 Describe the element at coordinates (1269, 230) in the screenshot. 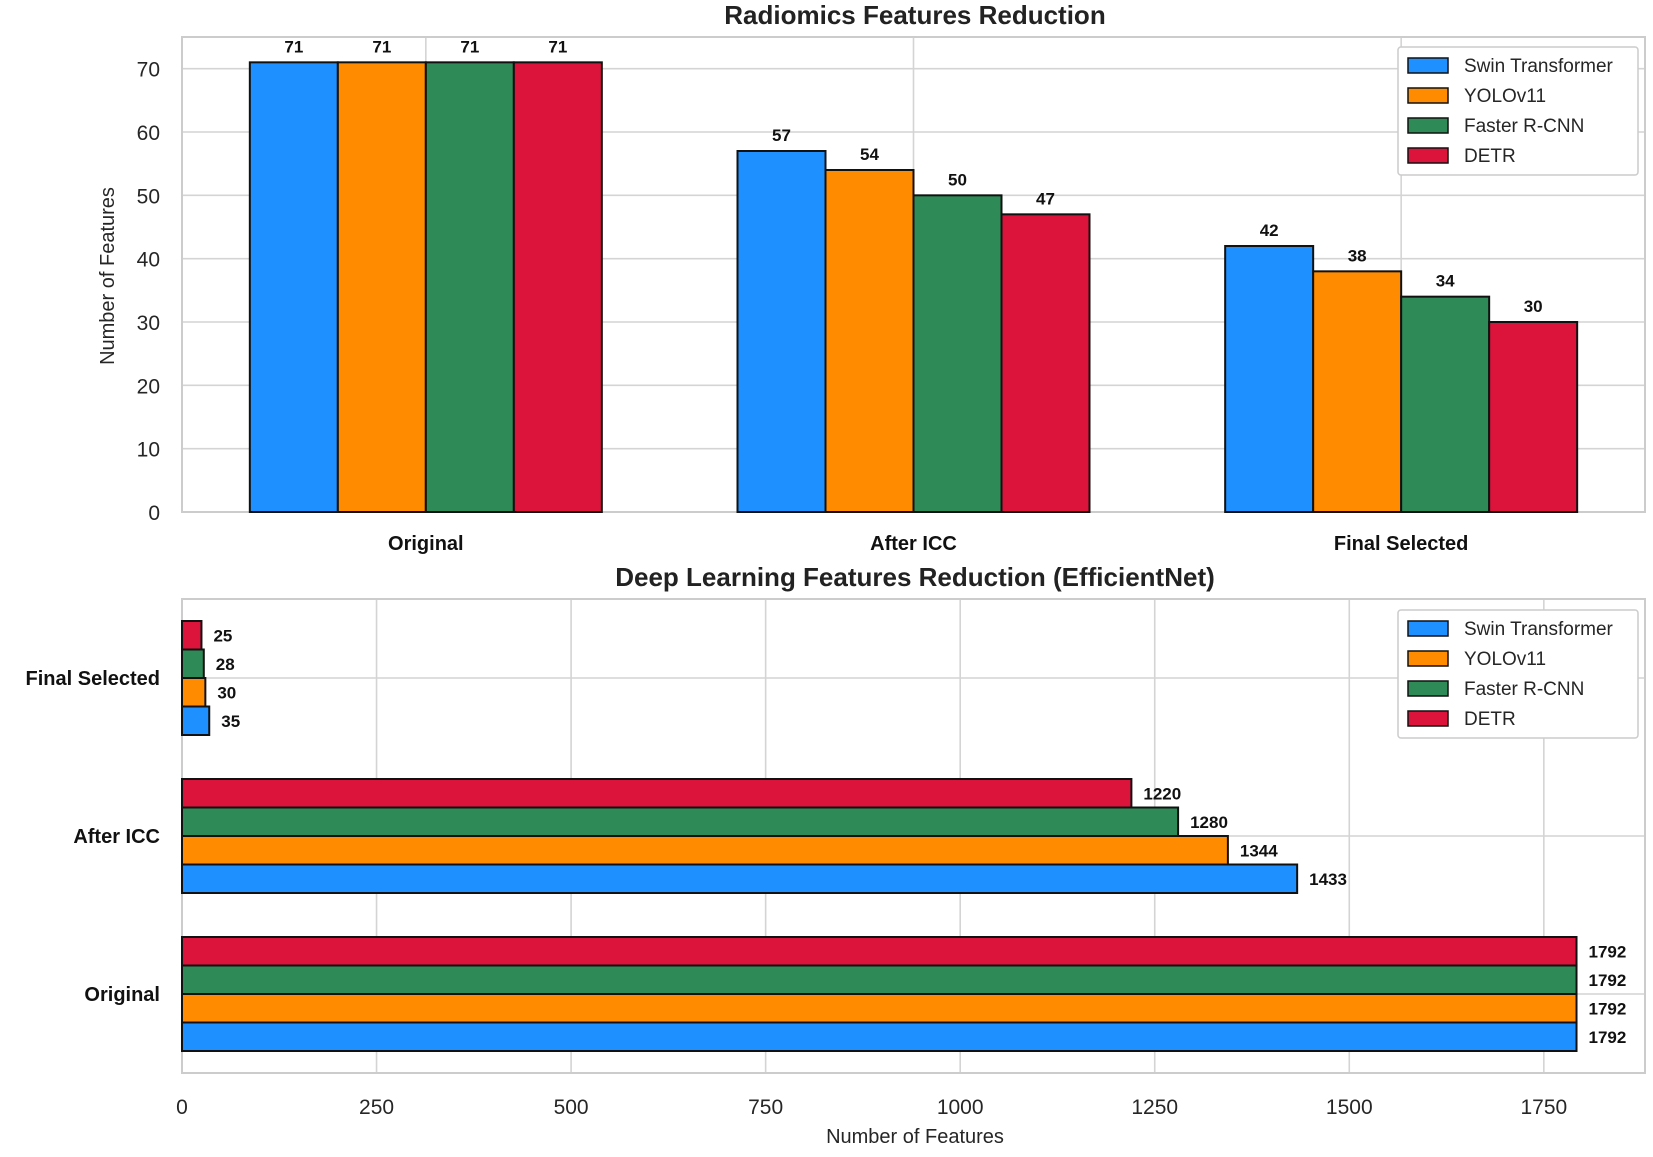

I see `radiomics-data-label: 42` at that location.